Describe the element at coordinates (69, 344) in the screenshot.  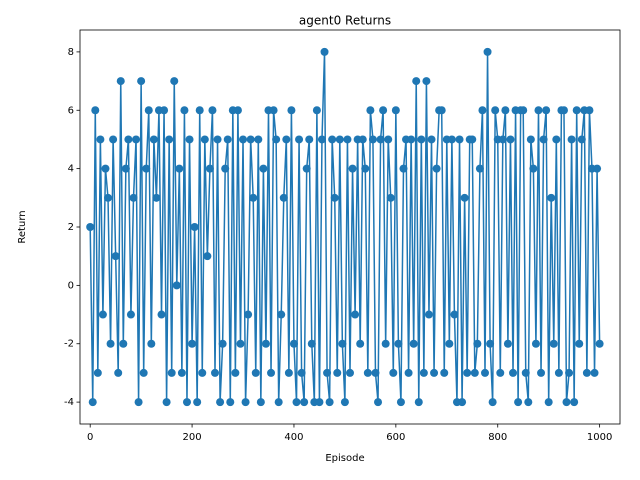
I see `y-tick-label: -2` at that location.